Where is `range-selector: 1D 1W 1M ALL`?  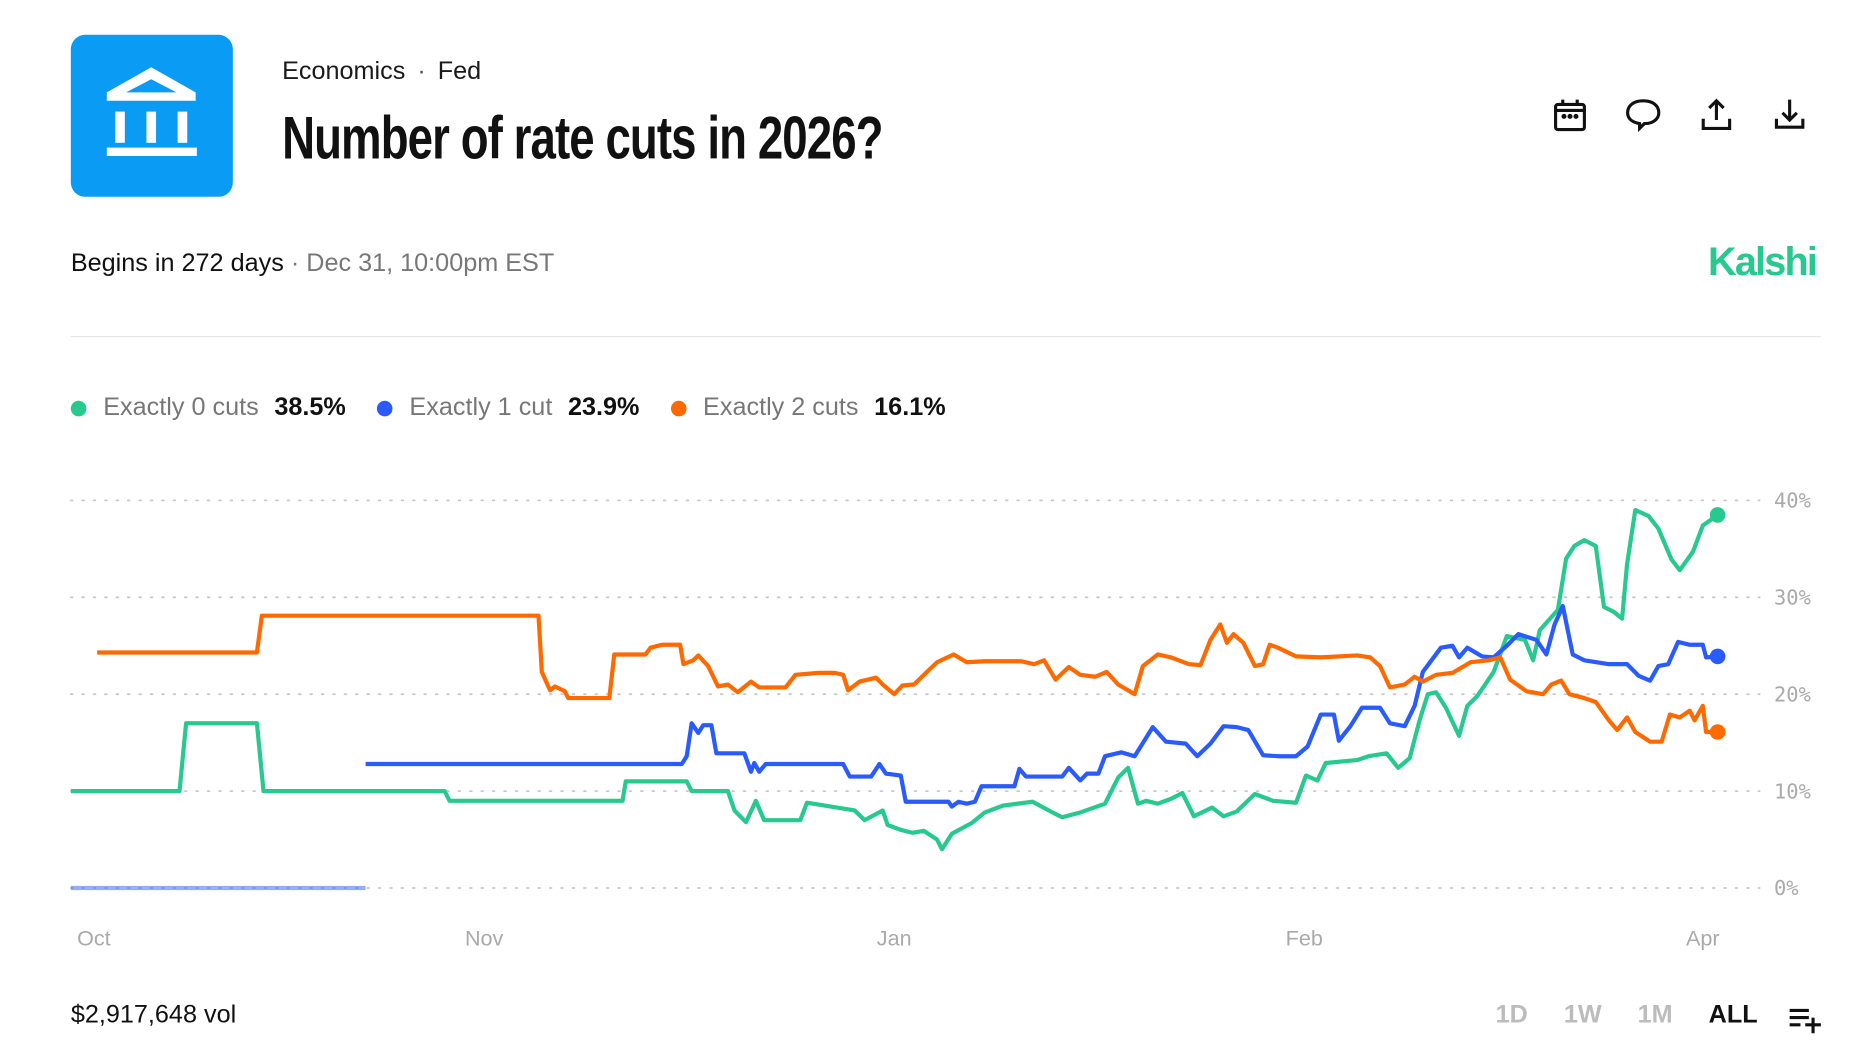
range-selector: 1D 1W 1M ALL is located at coordinates (1645, 1015).